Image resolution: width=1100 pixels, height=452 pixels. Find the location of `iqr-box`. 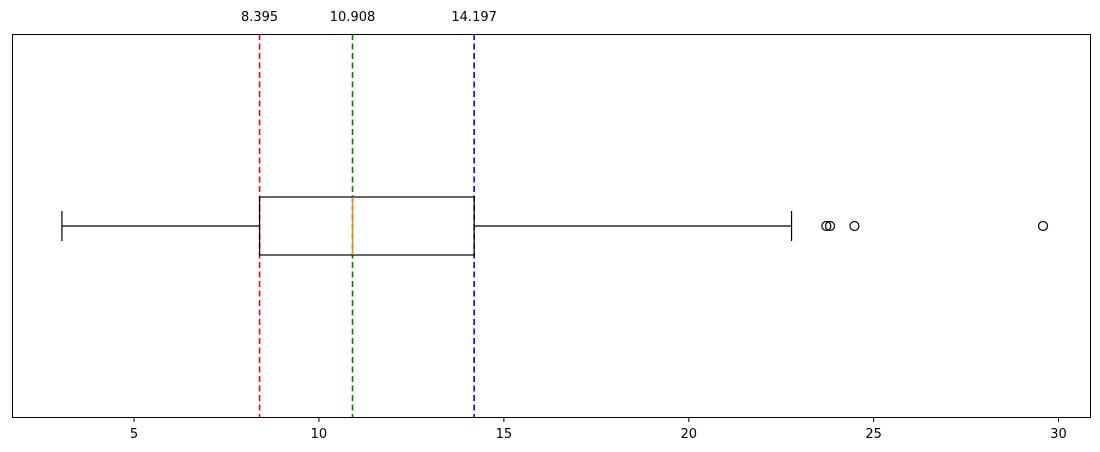

iqr-box is located at coordinates (366, 226).